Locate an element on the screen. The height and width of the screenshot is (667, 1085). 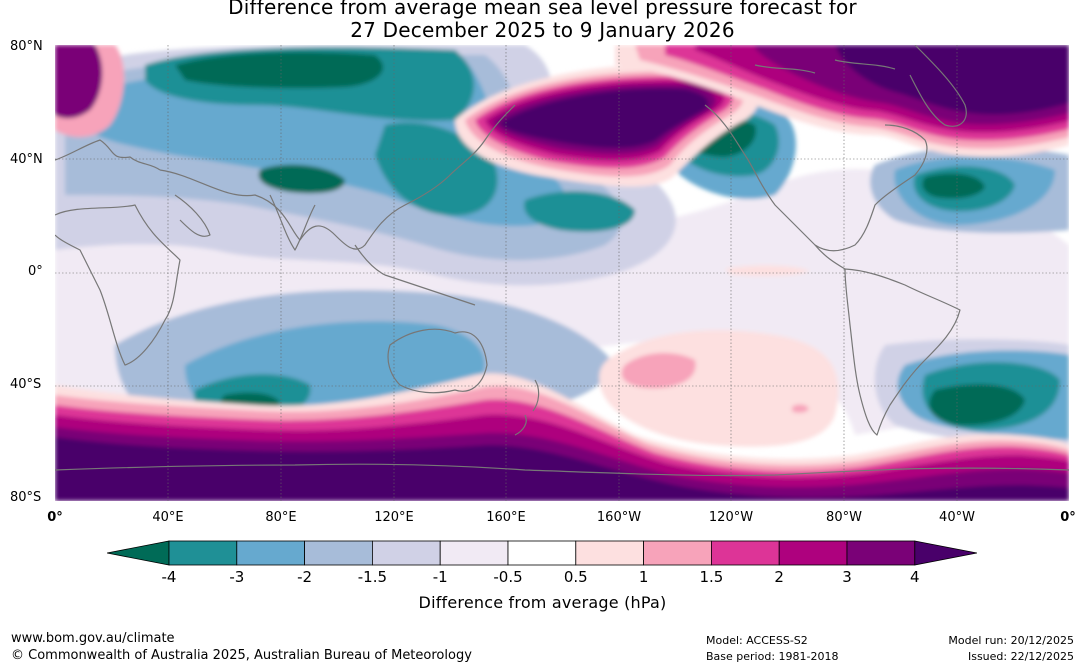
lon-label-0-right: 0° is located at coordinates (1068, 517).